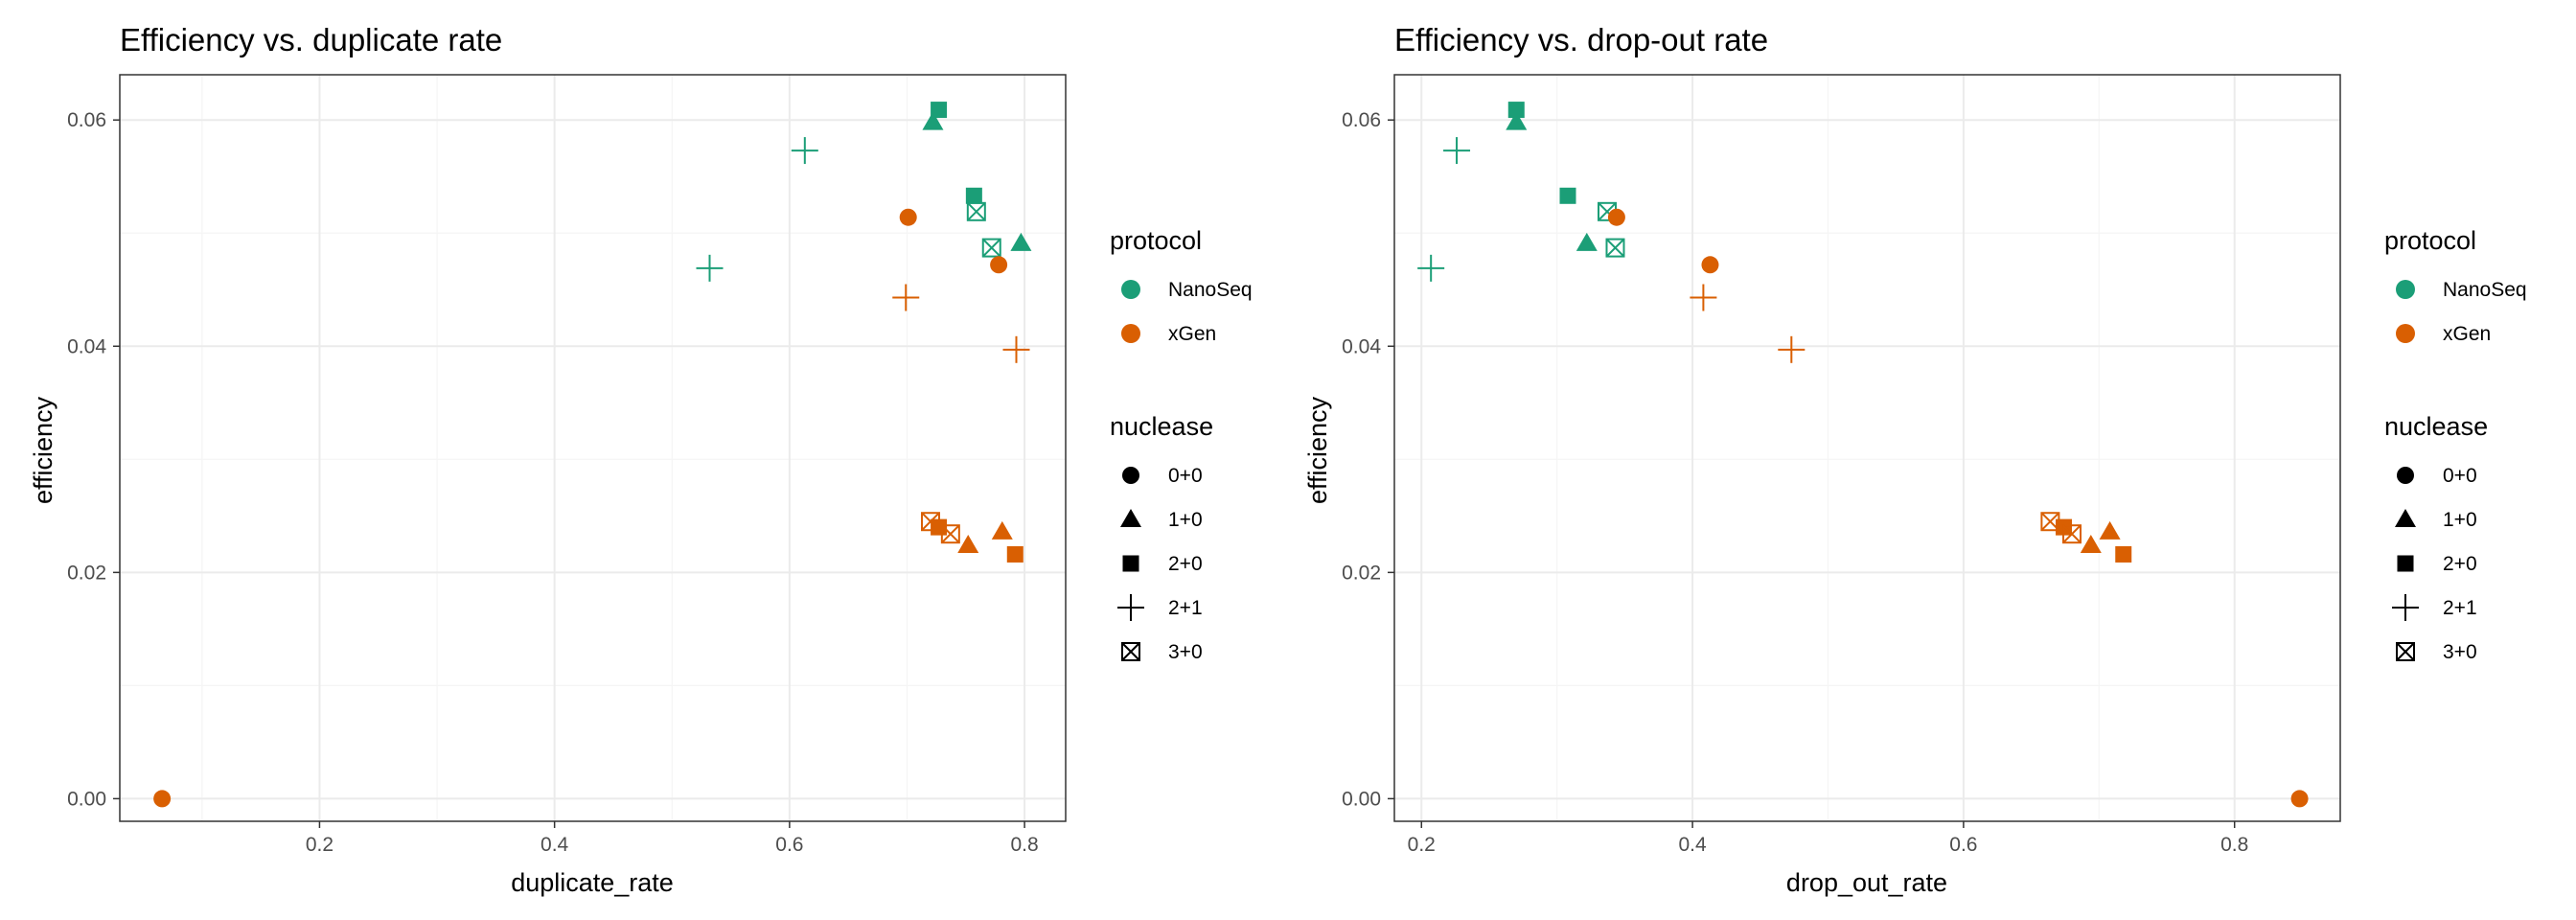 The height and width of the screenshot is (920, 2576). What do you see at coordinates (592, 882) in the screenshot?
I see `x-axis-title: duplicate_rate` at bounding box center [592, 882].